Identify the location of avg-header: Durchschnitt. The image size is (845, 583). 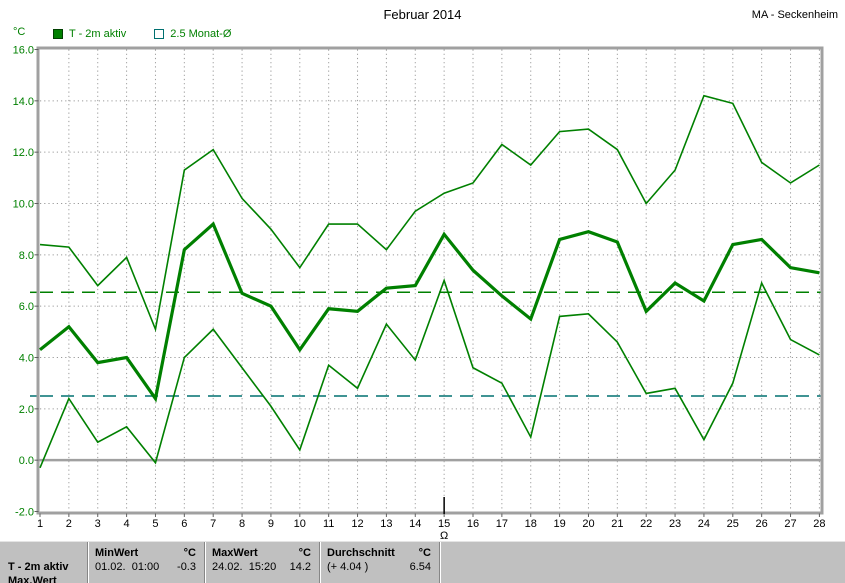
(361, 553).